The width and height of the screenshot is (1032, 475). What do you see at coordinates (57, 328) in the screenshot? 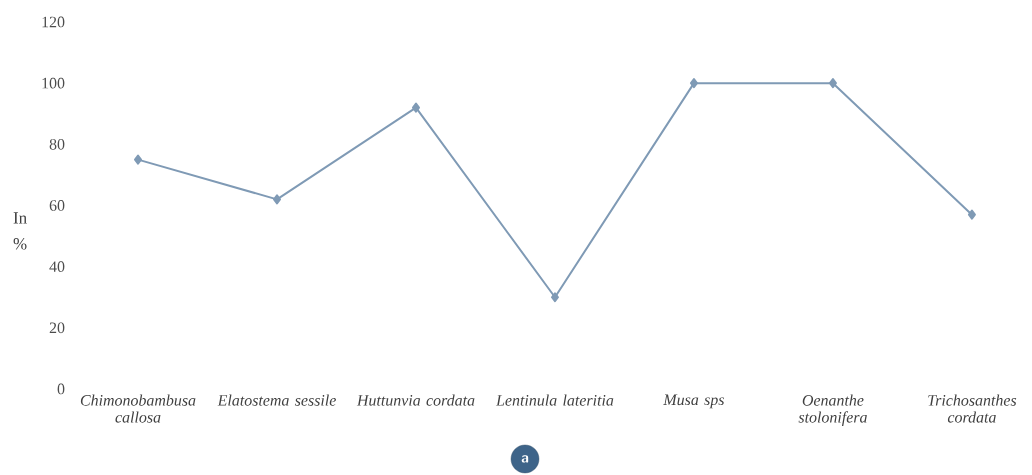
I see `y-tick-label: 20` at bounding box center [57, 328].